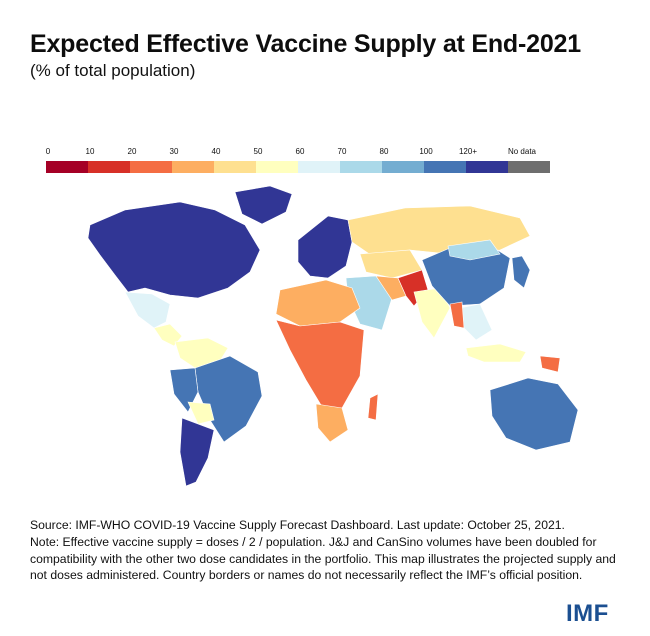 This screenshot has height=636, width=650. I want to click on region-europe, so click(325, 247).